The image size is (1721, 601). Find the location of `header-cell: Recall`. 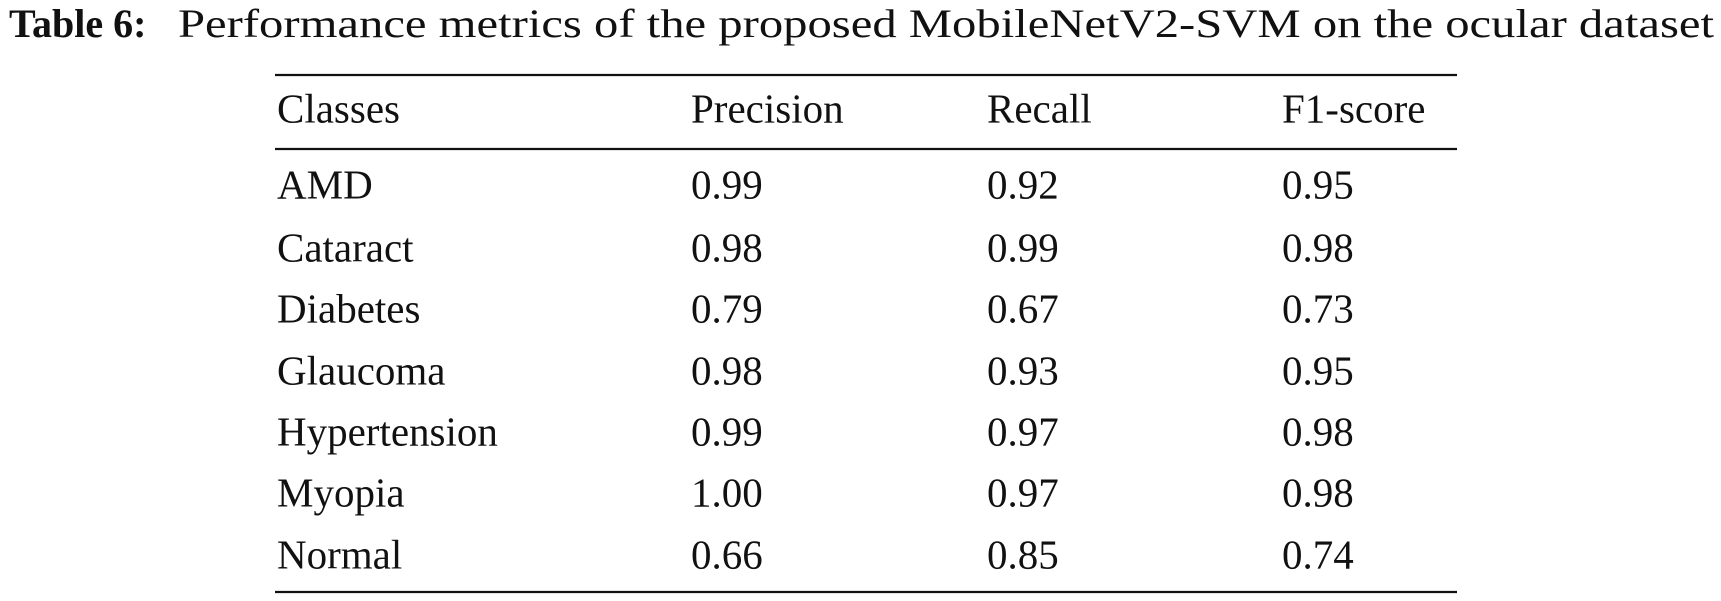

header-cell: Recall is located at coordinates (1039, 108).